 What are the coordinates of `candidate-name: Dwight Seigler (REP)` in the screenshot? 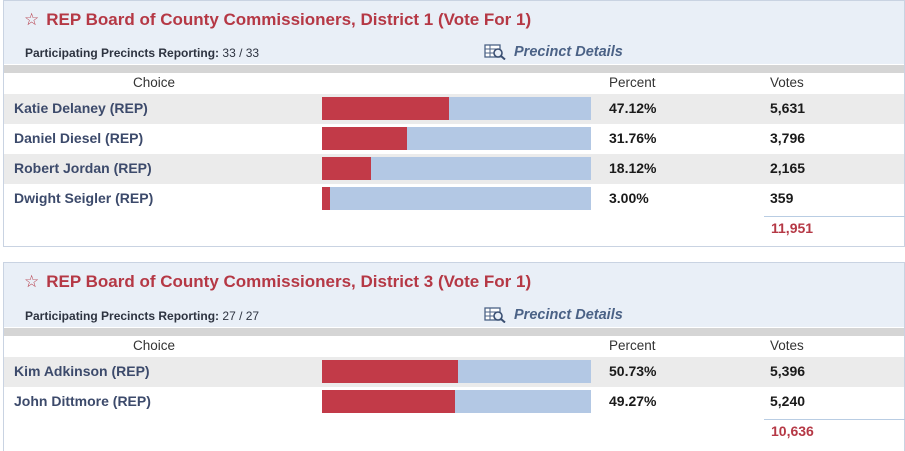 It's located at (84, 198).